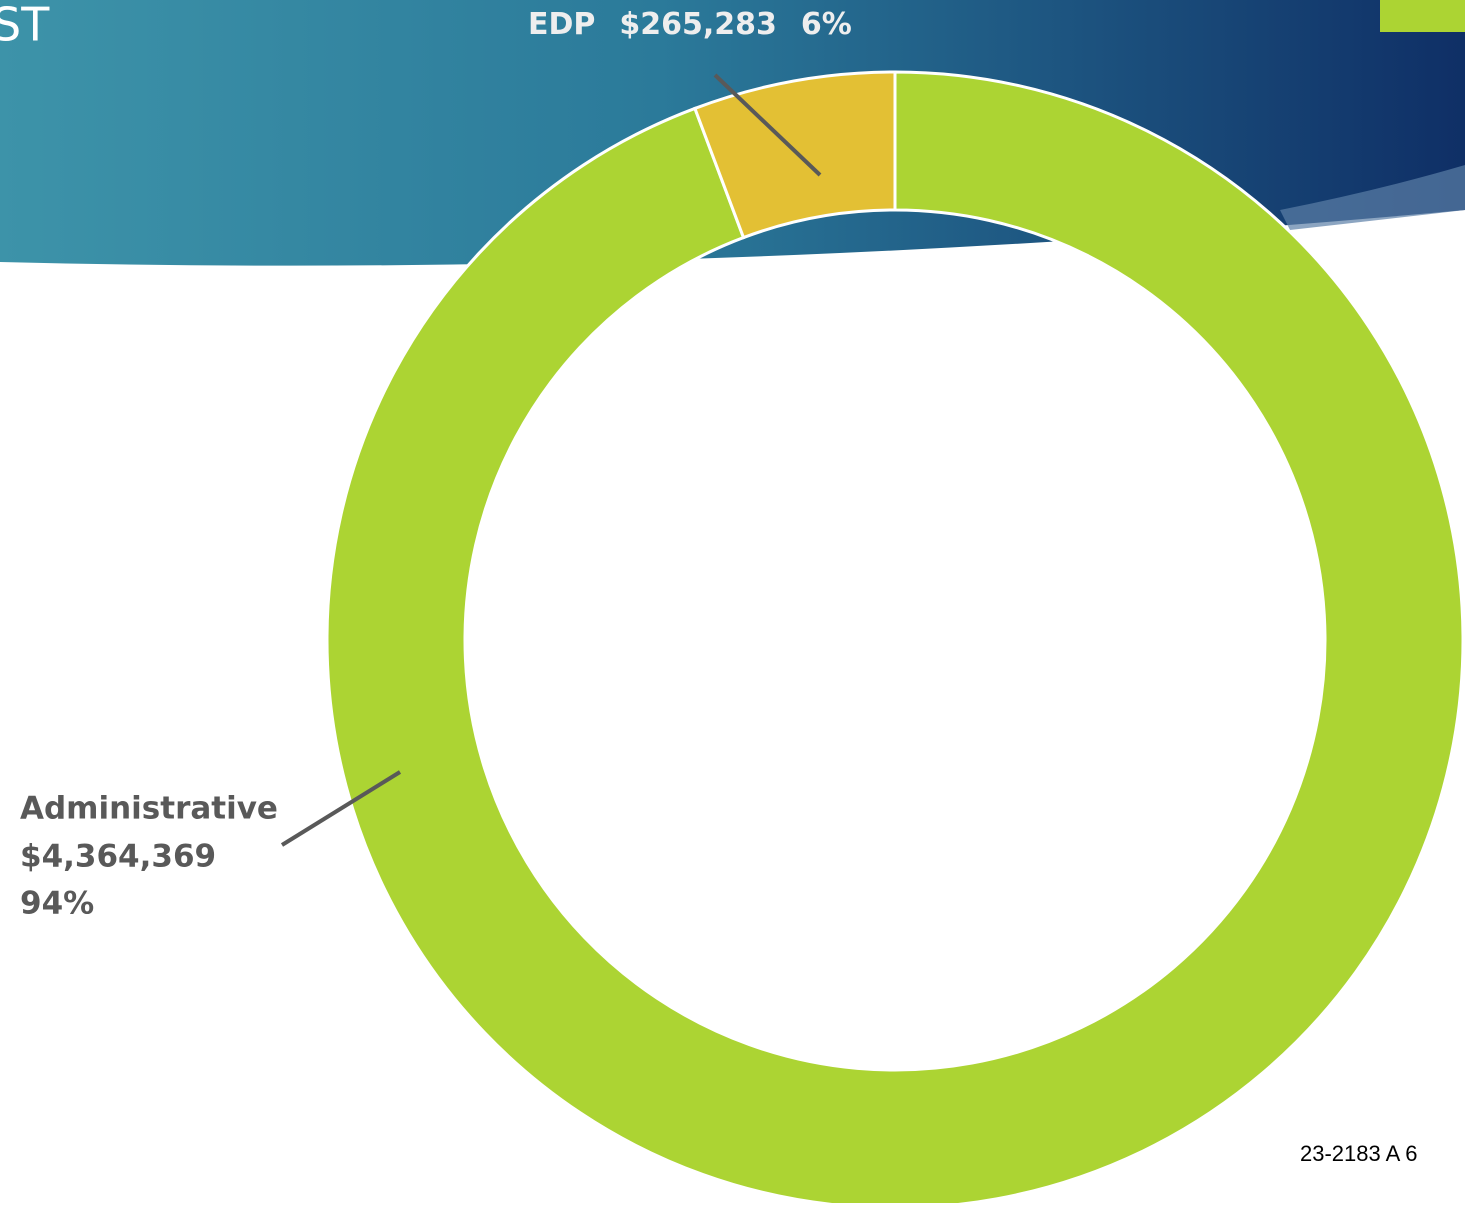 The image size is (1465, 1207). I want to click on legend-swatch, so click(1422, 16).